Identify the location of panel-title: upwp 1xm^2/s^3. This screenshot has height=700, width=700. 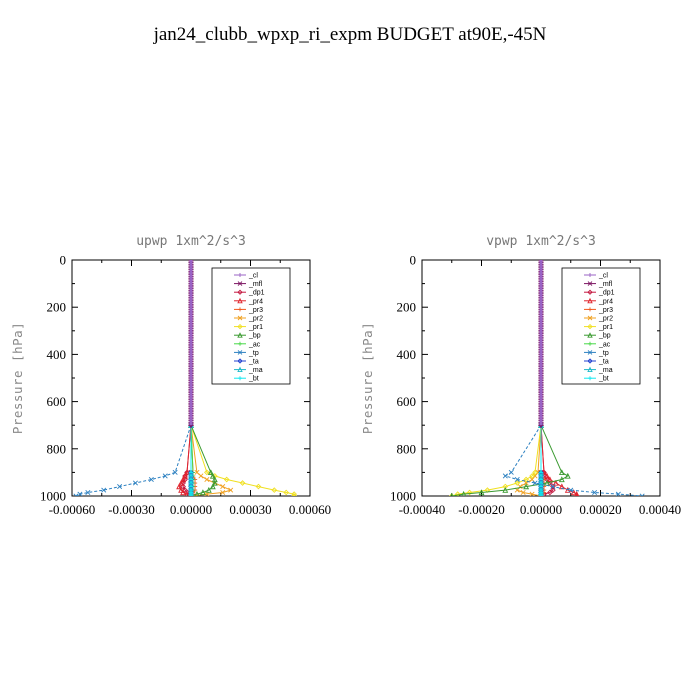
(191, 241).